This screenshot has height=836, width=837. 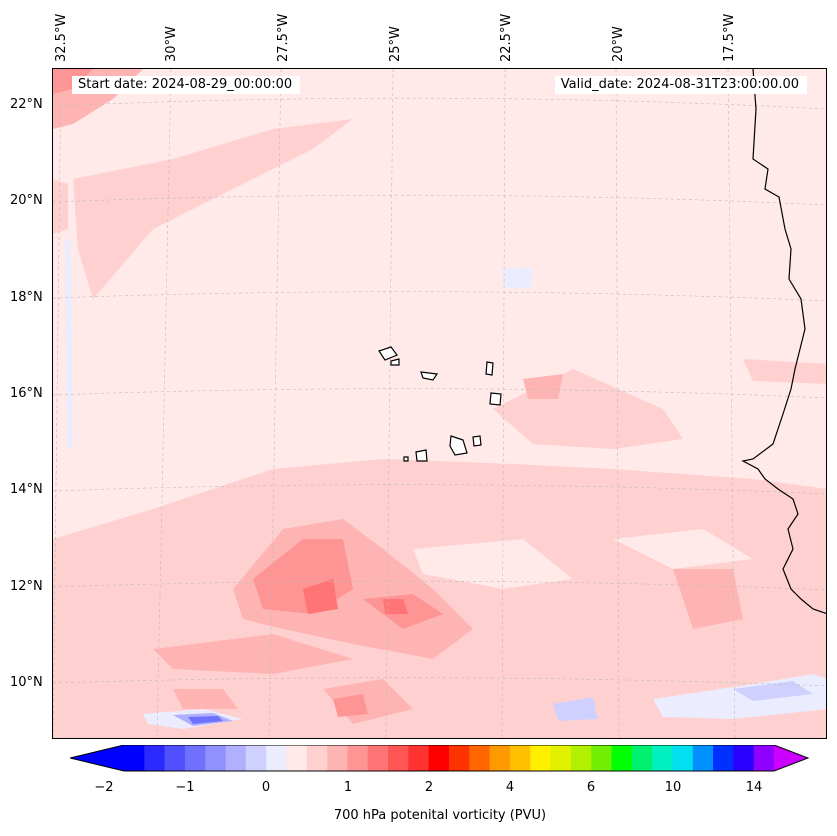 What do you see at coordinates (266, 787) in the screenshot?
I see `colorbar-tick: 0` at bounding box center [266, 787].